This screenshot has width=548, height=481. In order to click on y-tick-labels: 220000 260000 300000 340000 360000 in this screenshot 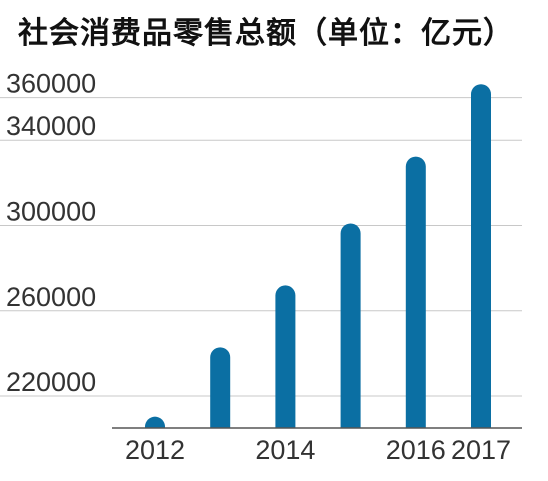, I will do `click(51, 233)`.